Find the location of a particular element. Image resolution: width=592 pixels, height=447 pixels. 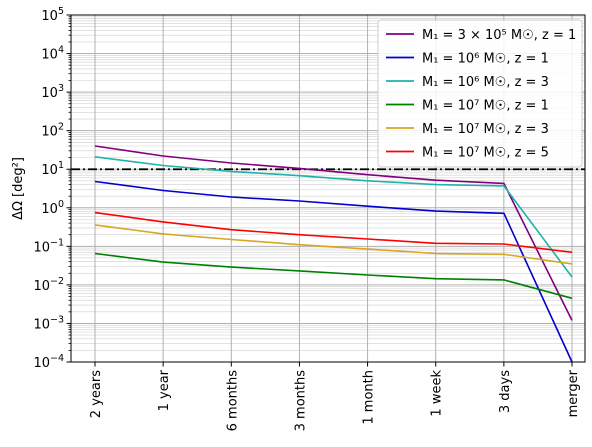

legend-label: M₁ = 10⁶ M☉, z = 1 is located at coordinates (485, 59).